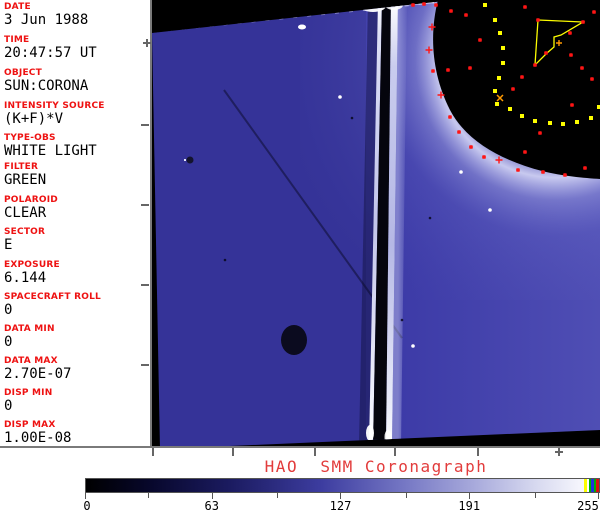 The height and width of the screenshot is (512, 600). What do you see at coordinates (376, 466) in the screenshot?
I see `page-title: HAO SMM Coronagraph` at bounding box center [376, 466].